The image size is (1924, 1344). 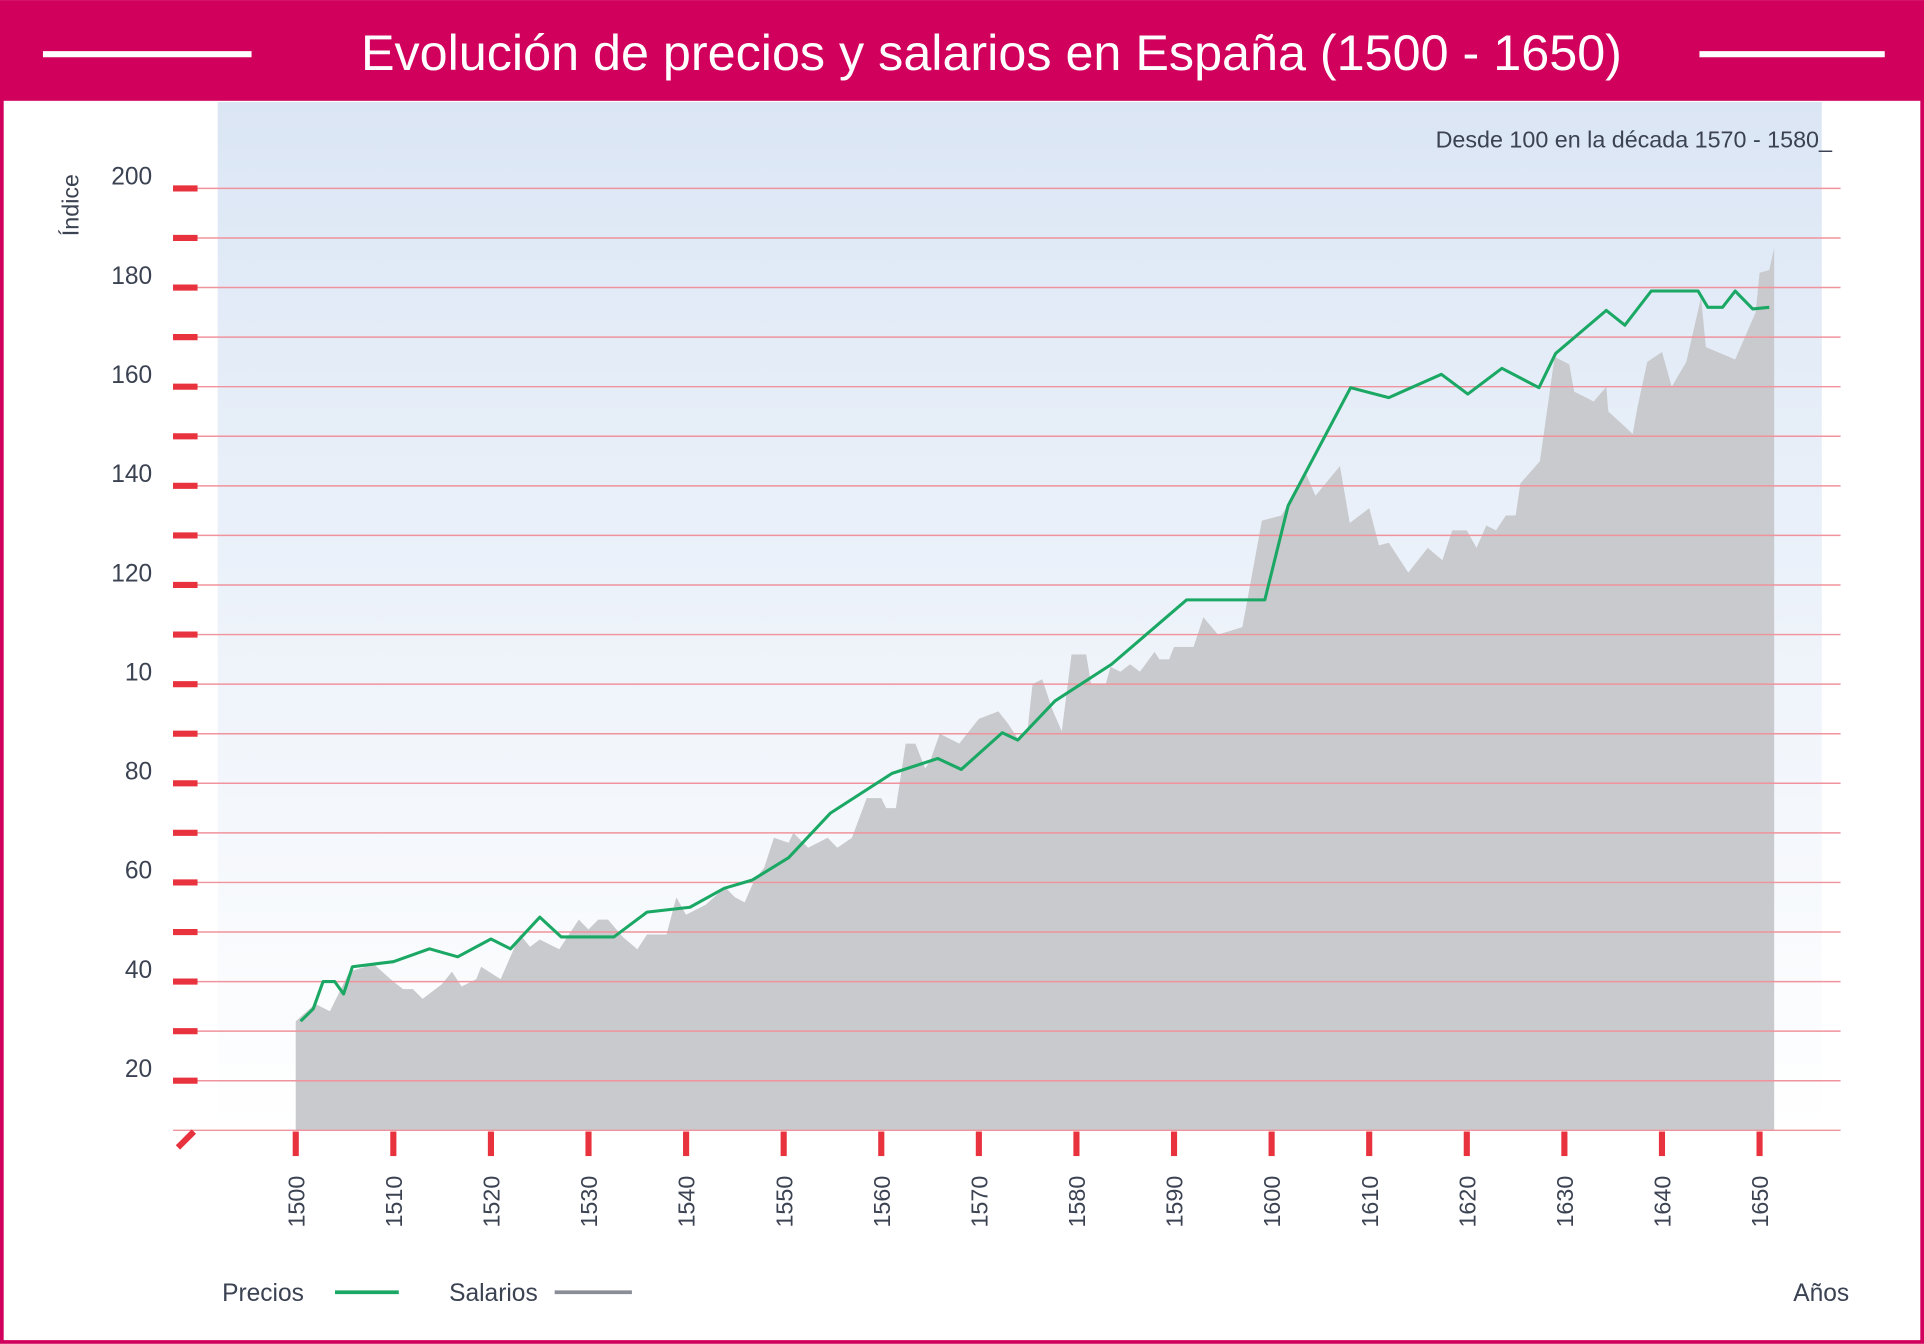 What do you see at coordinates (427, 1293) in the screenshot?
I see `legend: Precios Salarios` at bounding box center [427, 1293].